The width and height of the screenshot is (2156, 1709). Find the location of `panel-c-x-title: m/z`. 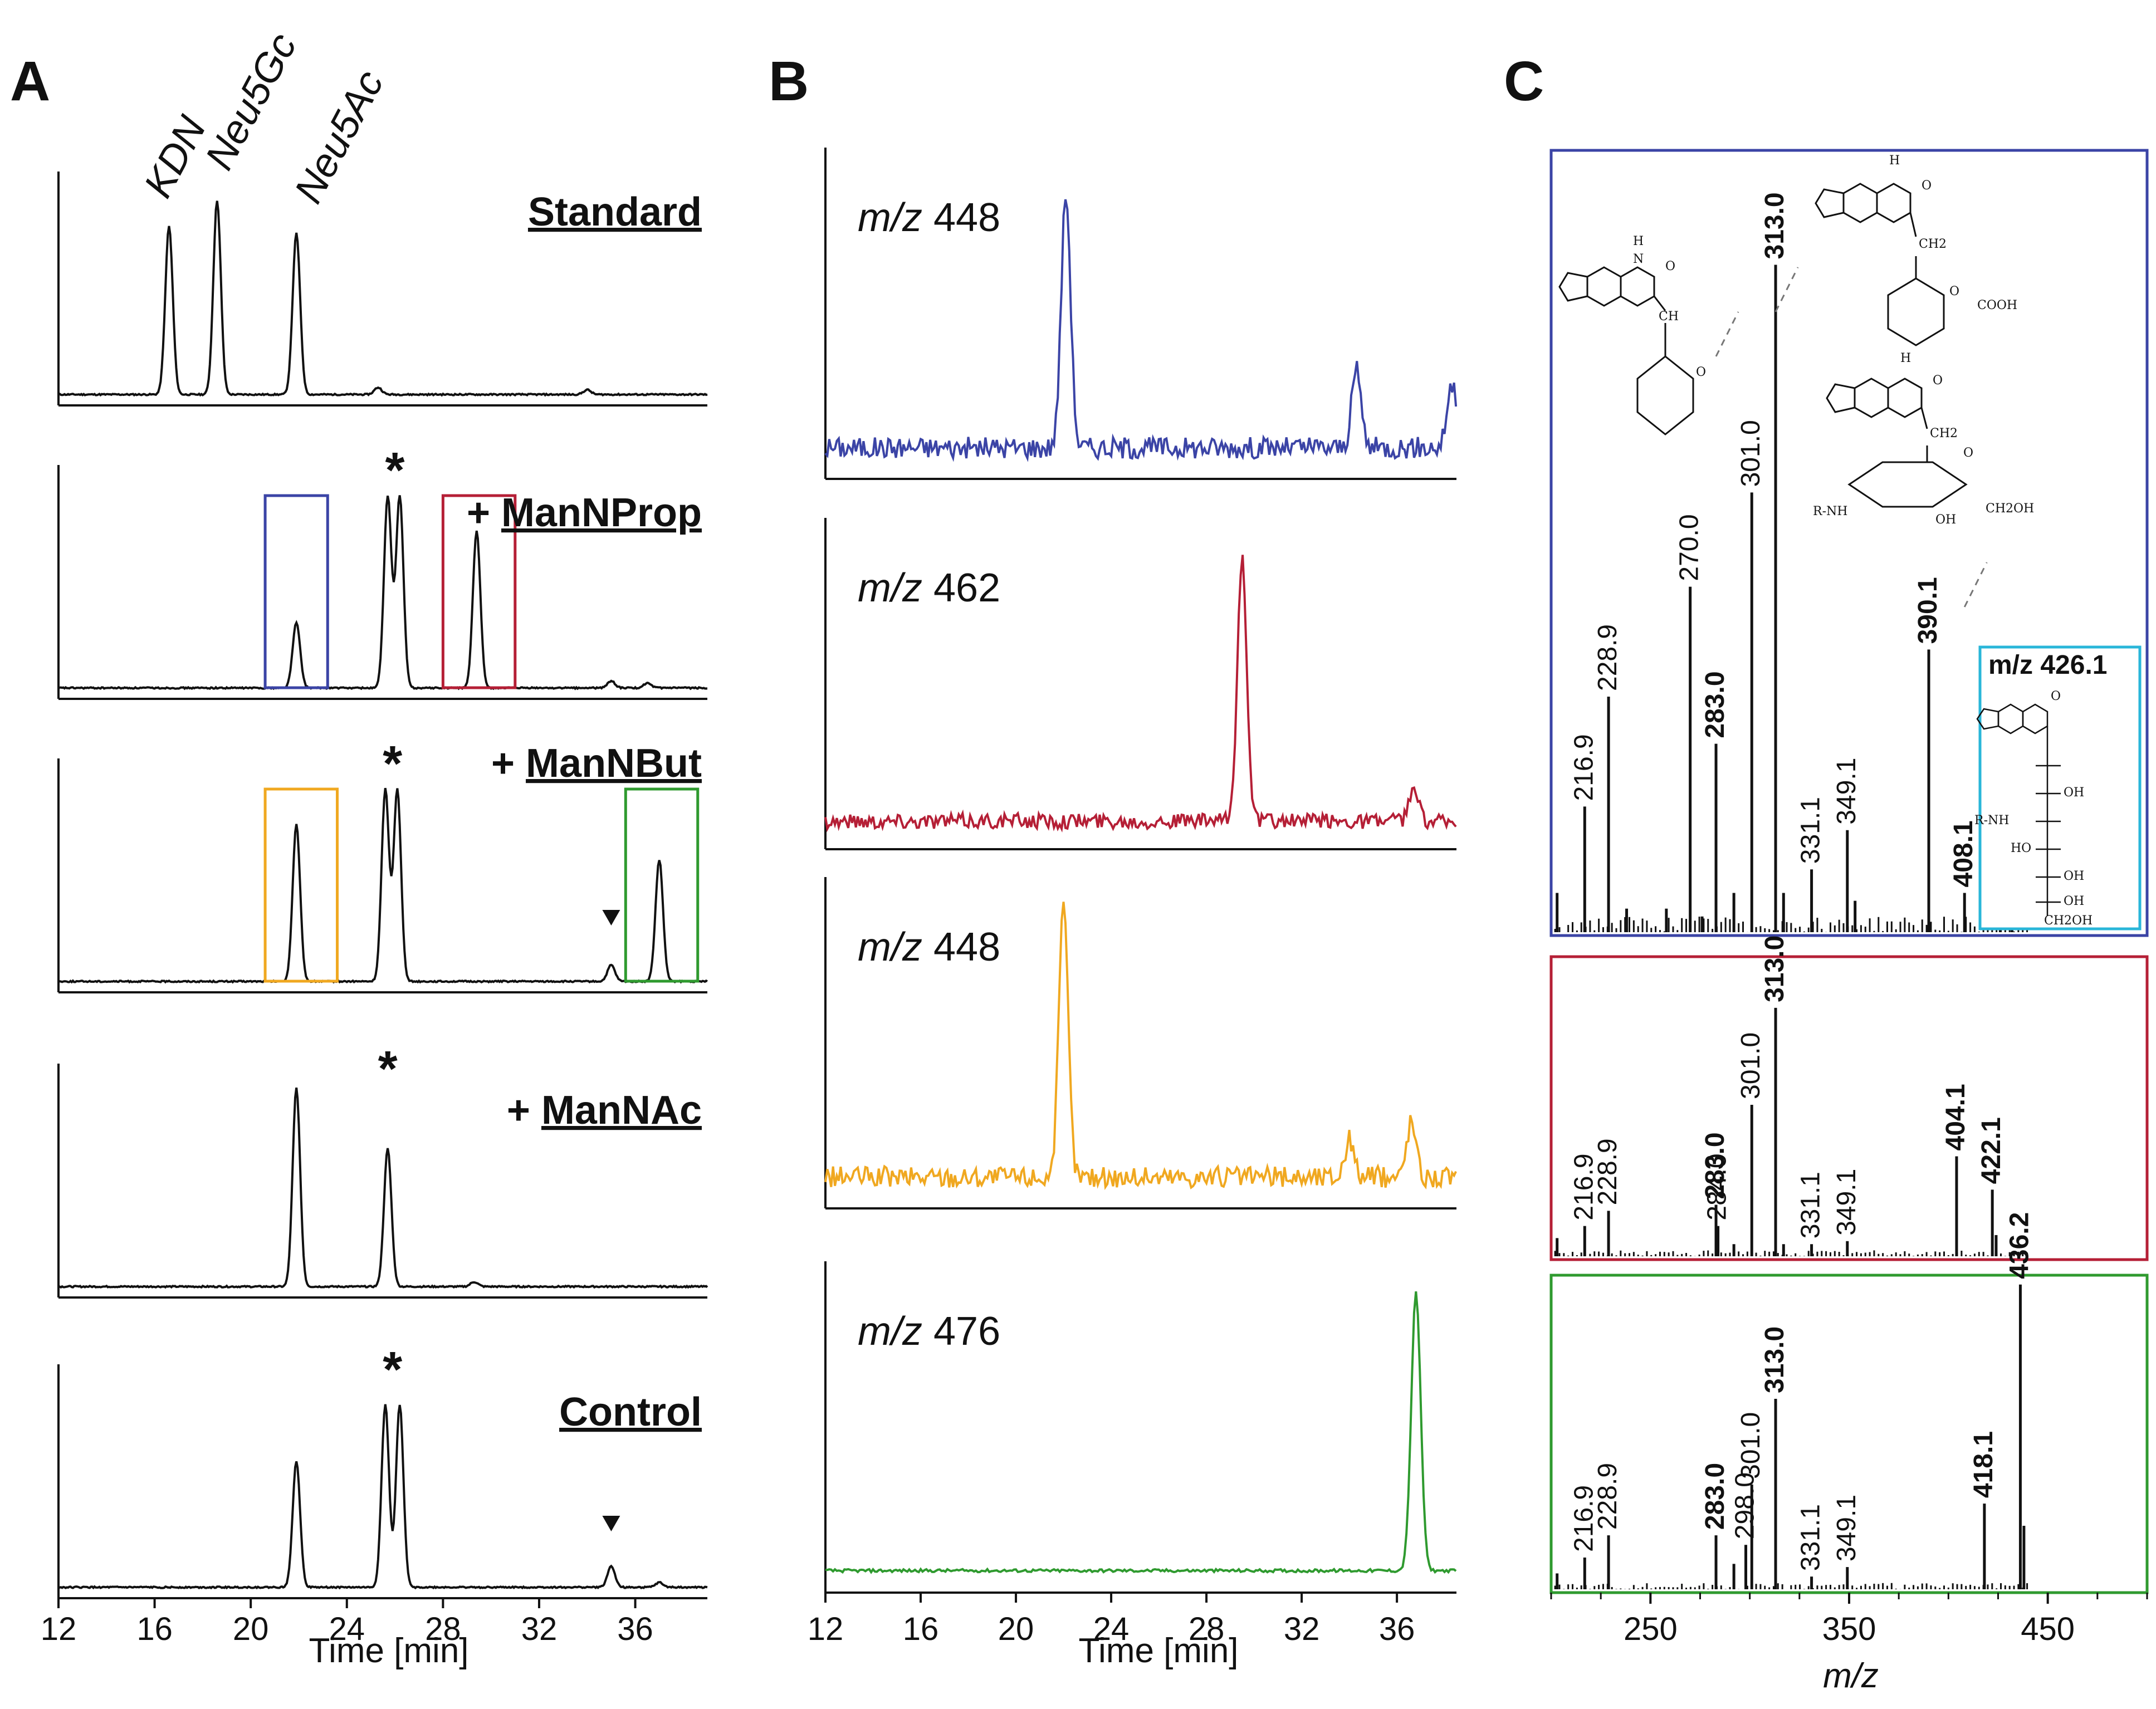

panel-c-x-title: m/z is located at coordinates (1851, 1676).